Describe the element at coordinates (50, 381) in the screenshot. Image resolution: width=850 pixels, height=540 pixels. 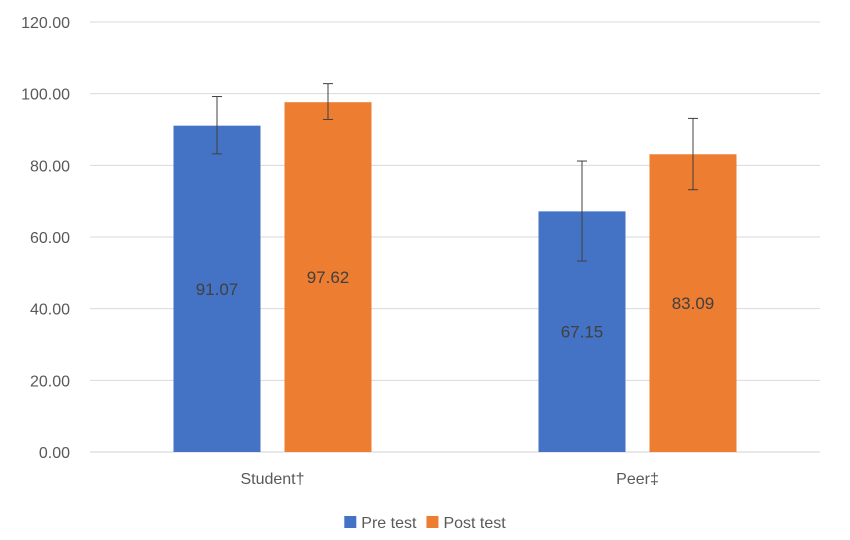
I see `y-tick-label: 20.00` at that location.